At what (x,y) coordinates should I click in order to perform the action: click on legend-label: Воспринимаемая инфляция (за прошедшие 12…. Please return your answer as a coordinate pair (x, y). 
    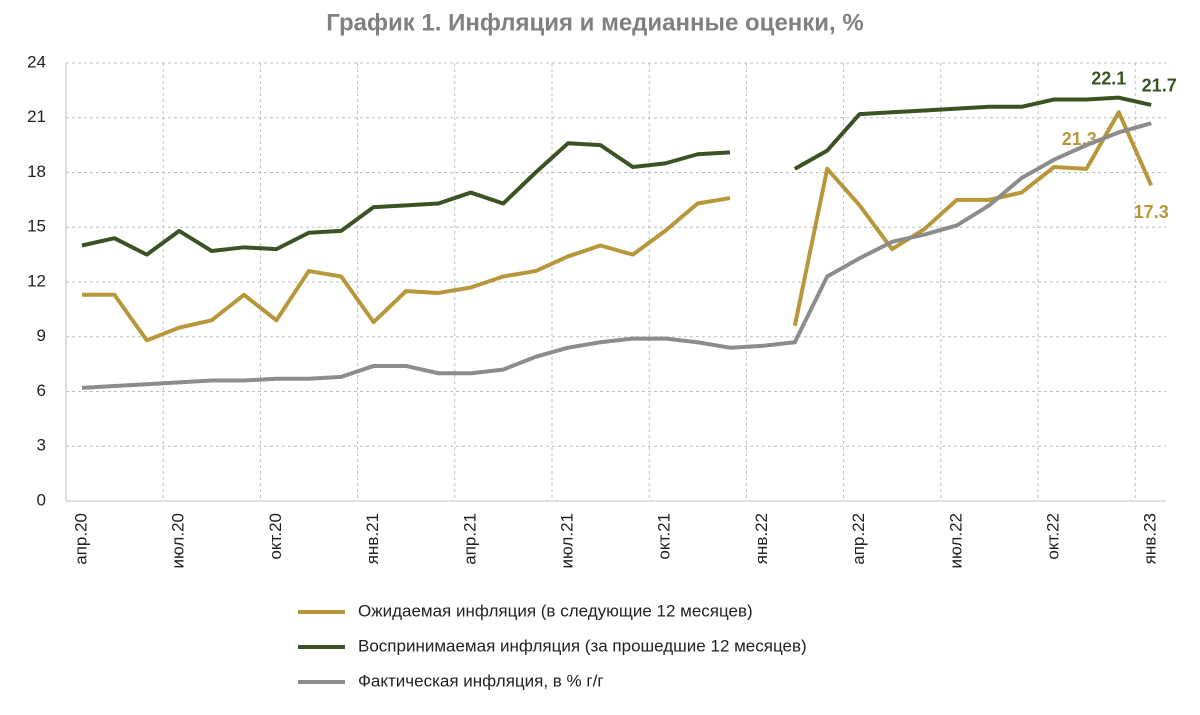
    Looking at the image, I should click on (582, 645).